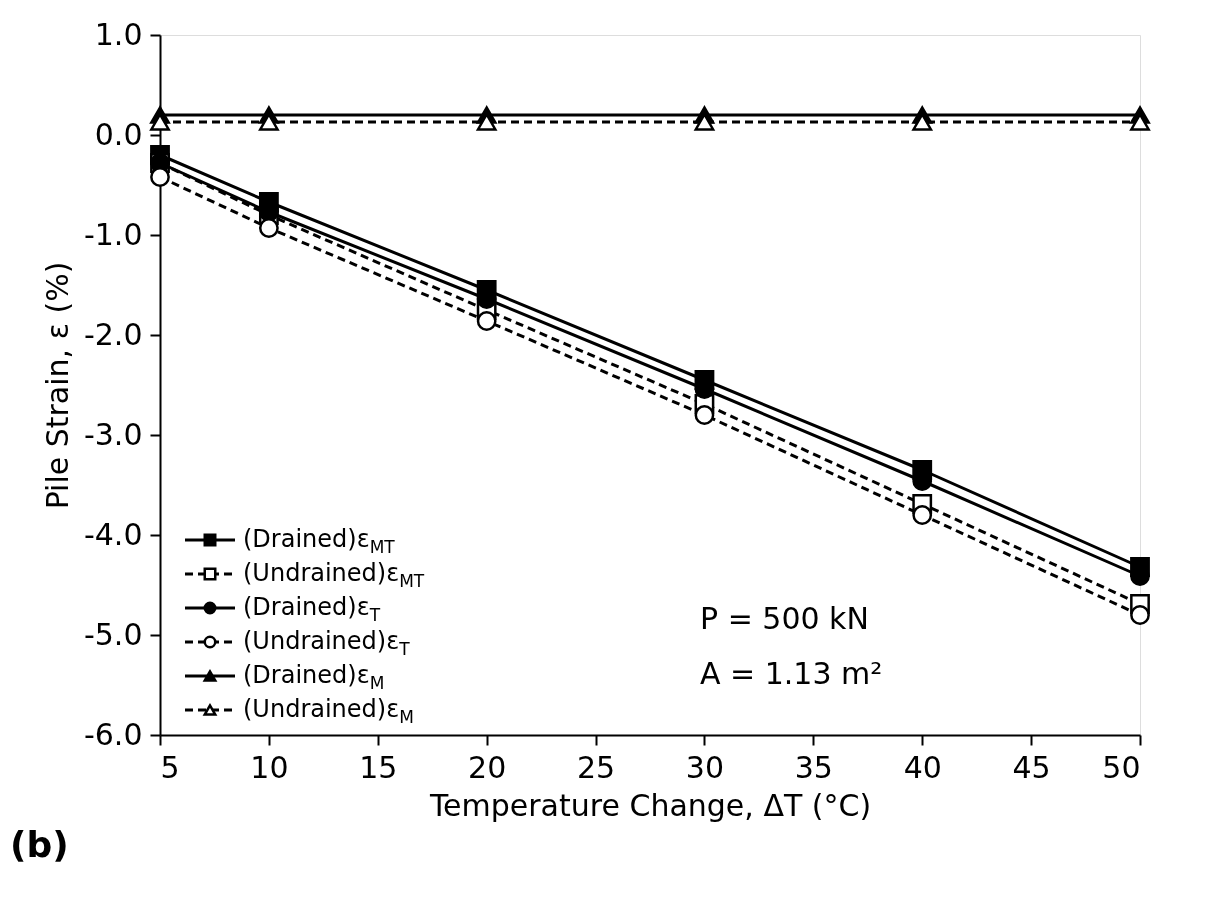  I want to click on annotation: A = 1.13 m², so click(791, 673).